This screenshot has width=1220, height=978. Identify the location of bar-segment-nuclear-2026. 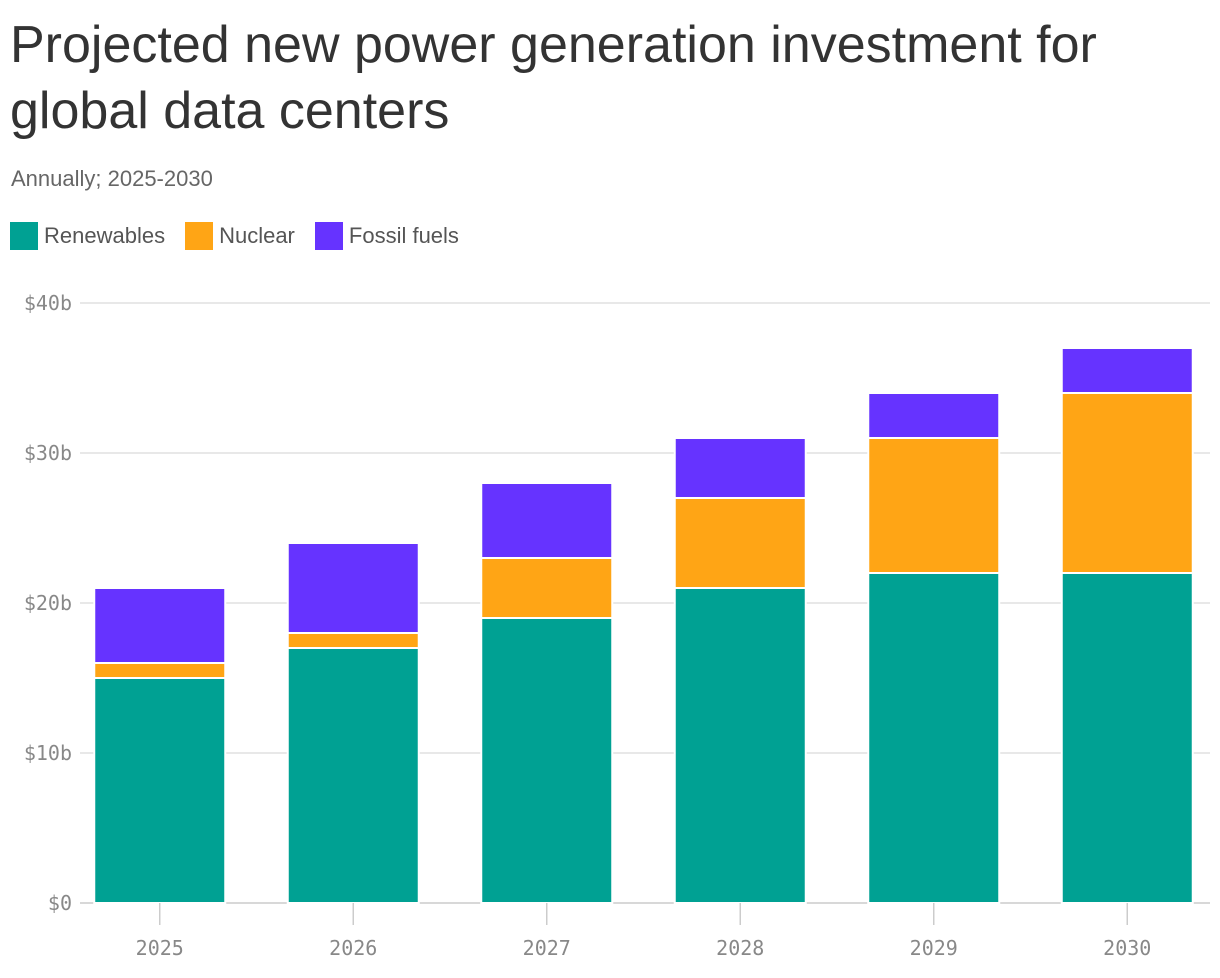
(353, 640).